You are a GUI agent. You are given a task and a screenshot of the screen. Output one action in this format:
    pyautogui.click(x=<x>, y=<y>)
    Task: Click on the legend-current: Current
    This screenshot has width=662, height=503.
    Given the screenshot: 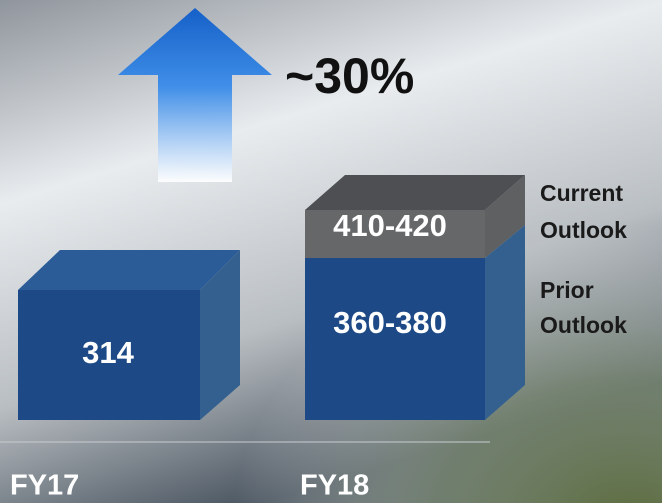 What is the action you would take?
    pyautogui.click(x=581, y=193)
    